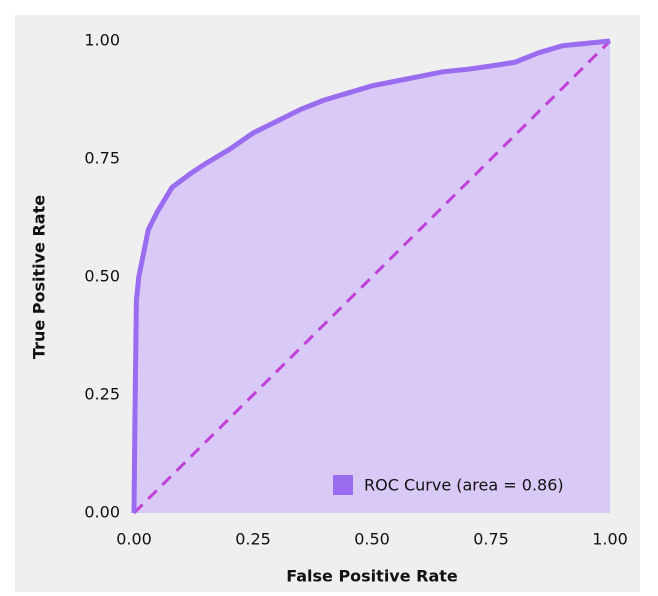  What do you see at coordinates (610, 539) in the screenshot?
I see `x-tick-label: 1.00` at bounding box center [610, 539].